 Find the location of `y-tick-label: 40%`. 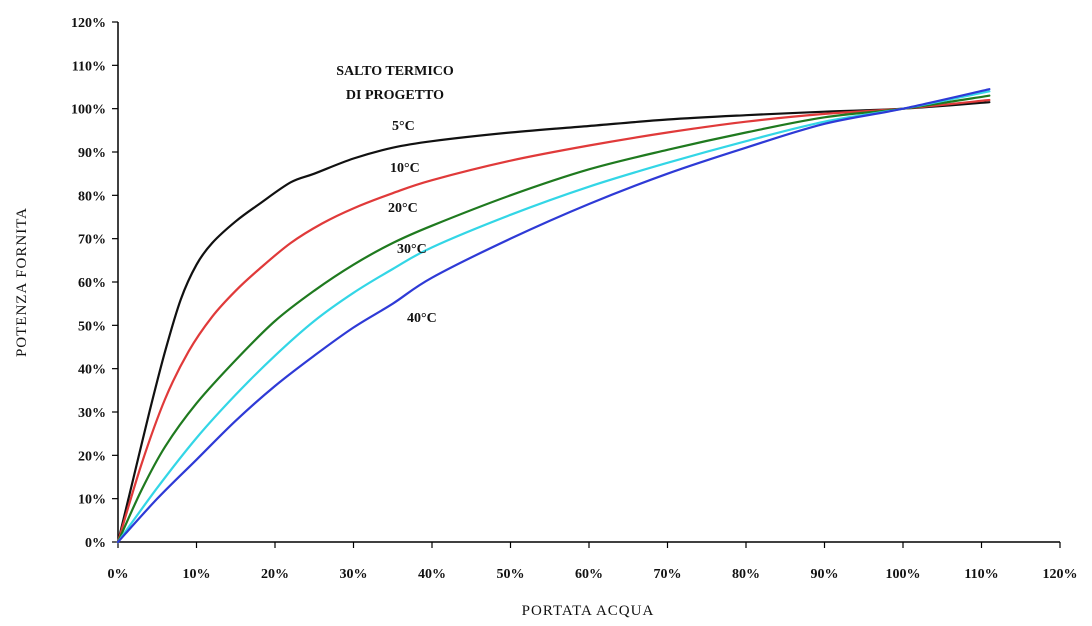

y-tick-label: 40% is located at coordinates (92, 370).